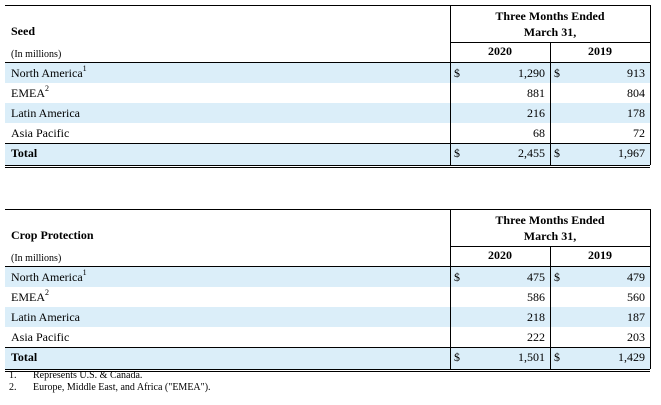  I want to click on cell-value: 586, so click(536, 297).